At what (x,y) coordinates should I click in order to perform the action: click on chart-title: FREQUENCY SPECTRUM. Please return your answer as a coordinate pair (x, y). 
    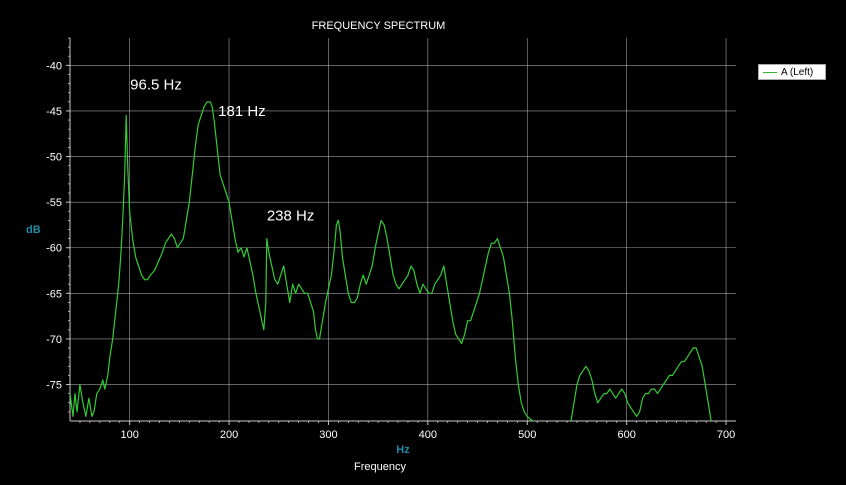
    Looking at the image, I should click on (378, 26).